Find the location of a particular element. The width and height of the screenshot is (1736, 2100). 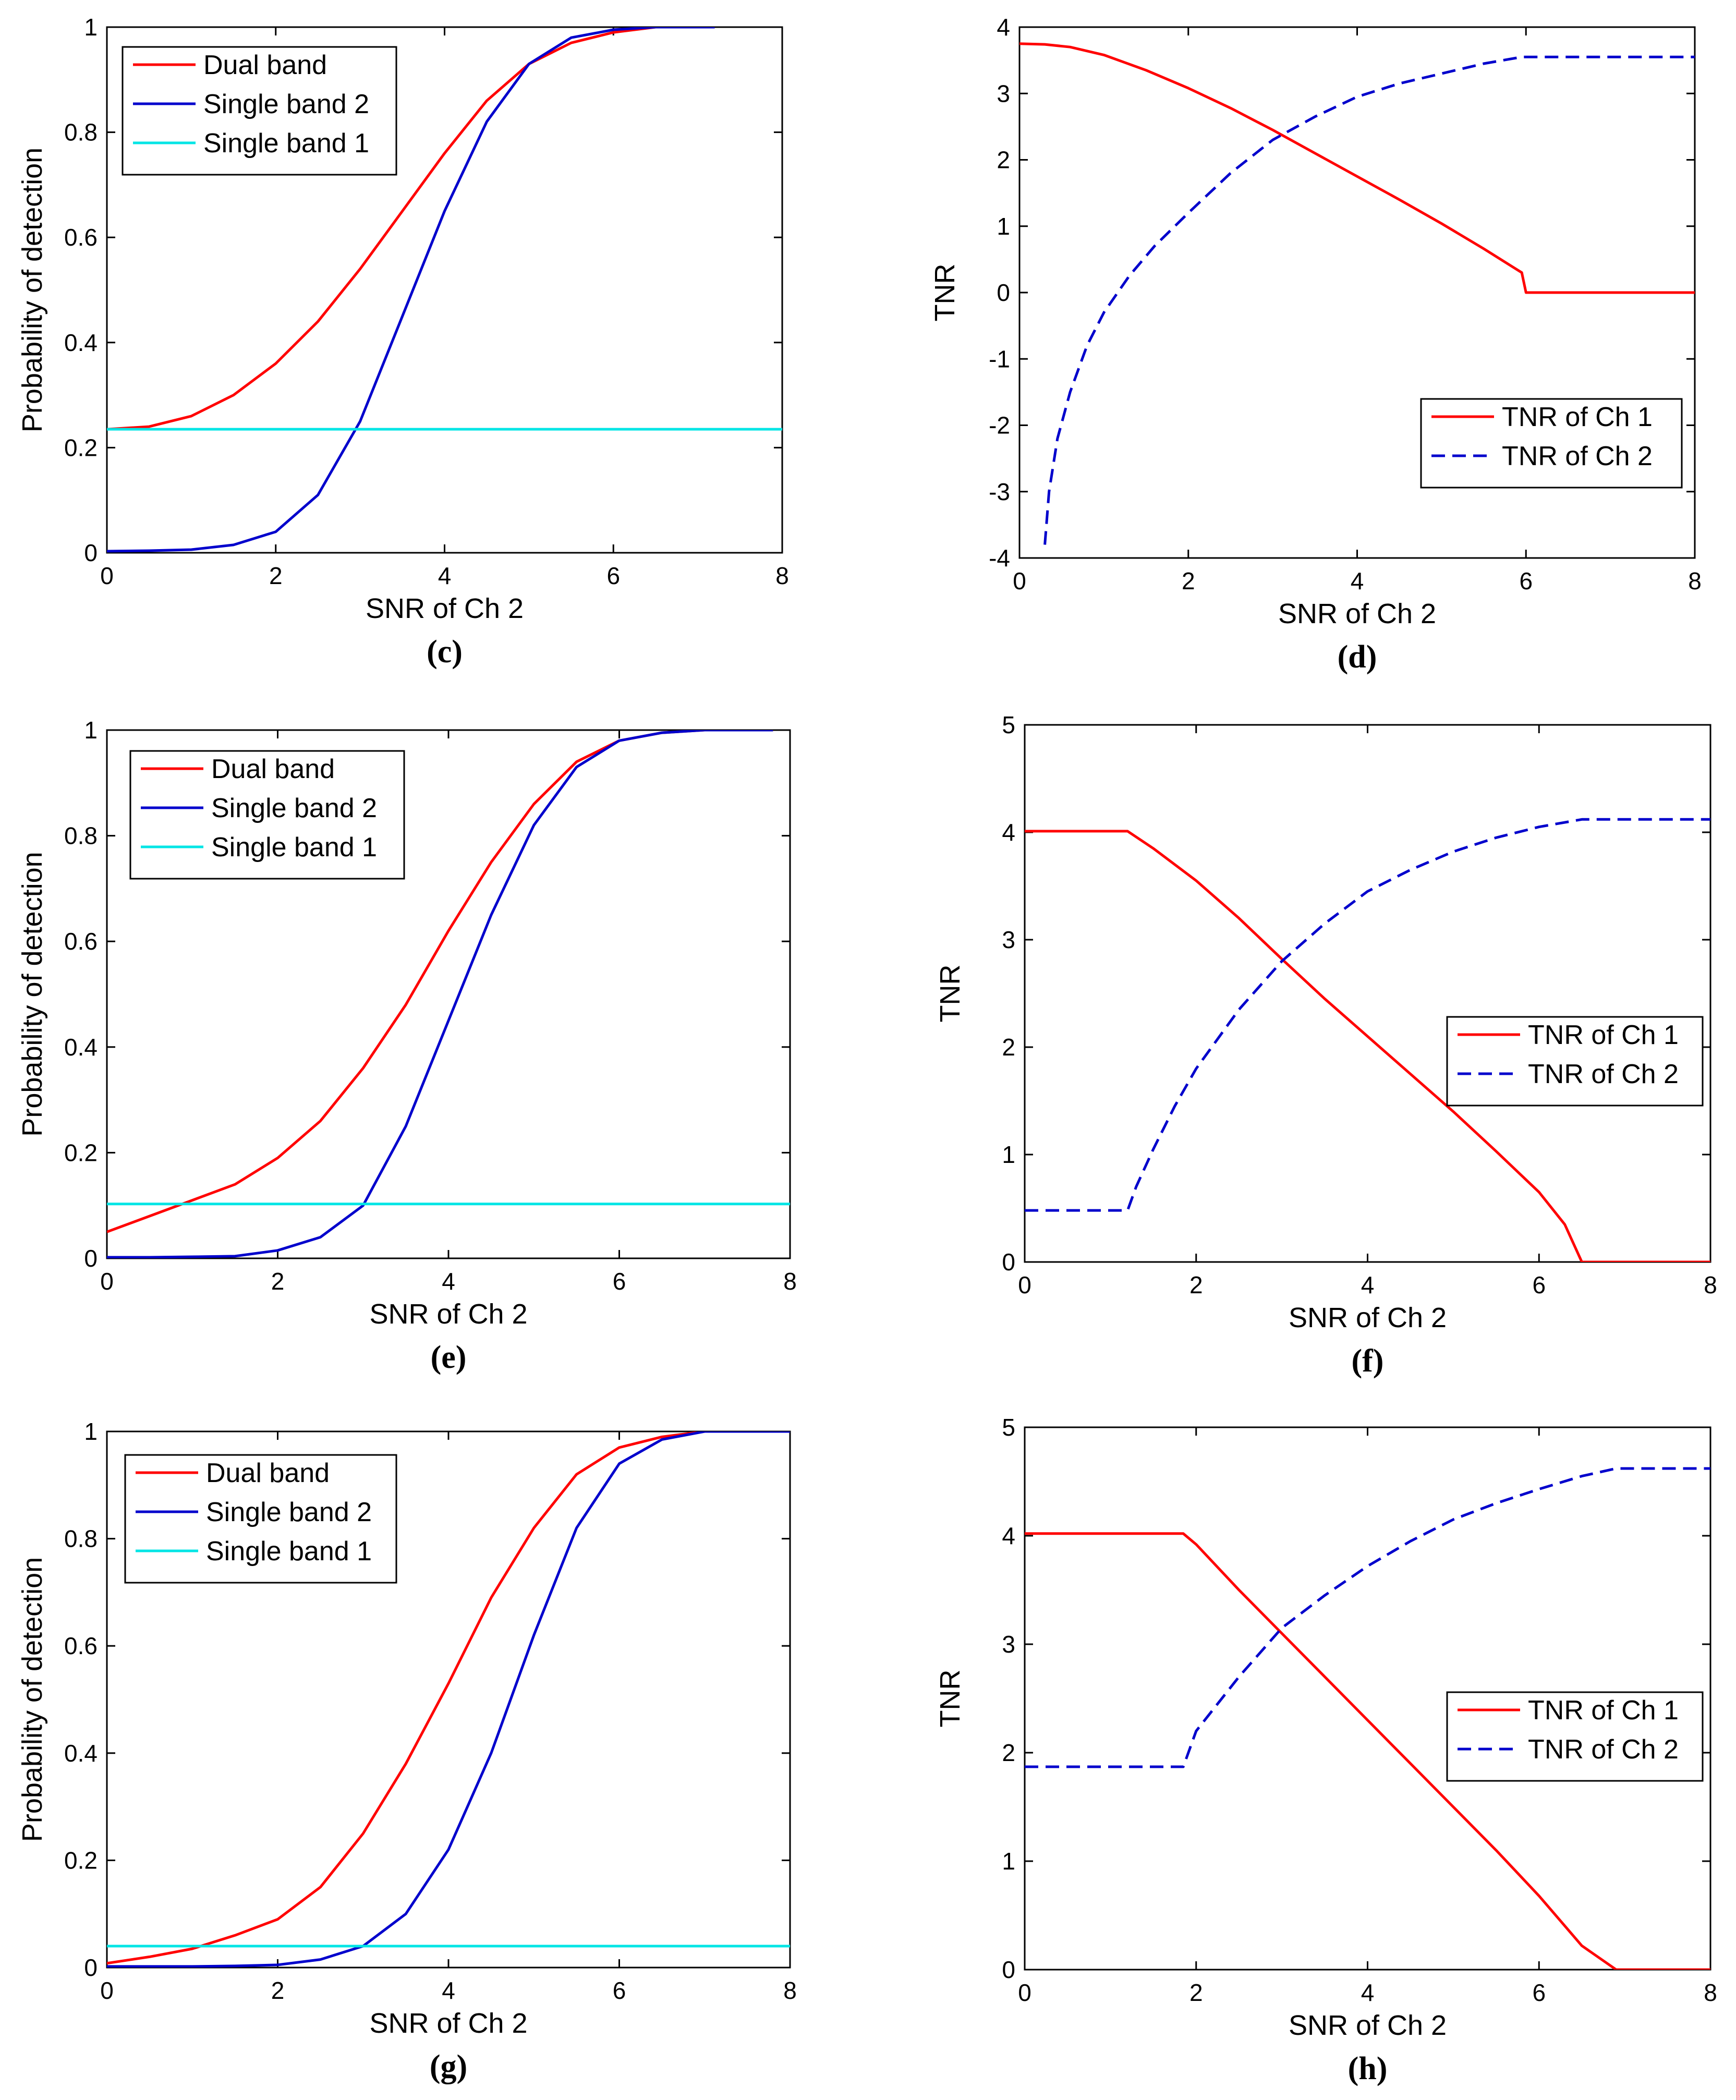

y-tick-label: 2 is located at coordinates (1008, 1752).